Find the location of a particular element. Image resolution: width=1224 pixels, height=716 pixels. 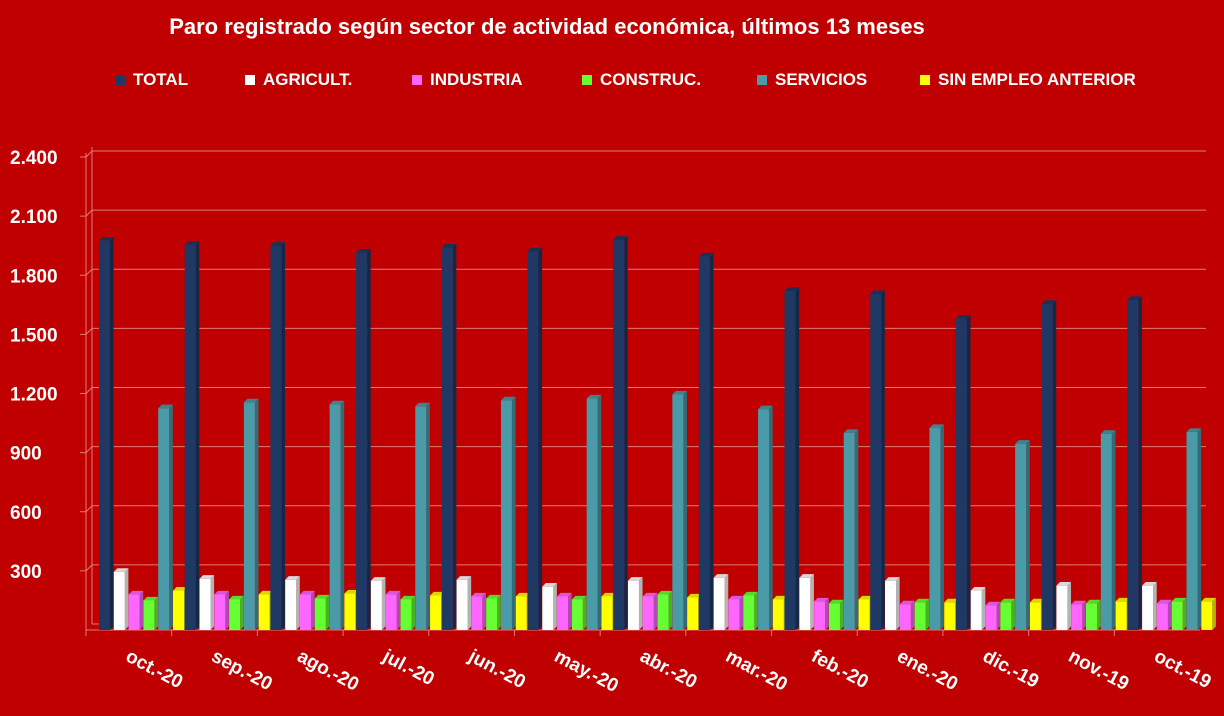

x-tick-label: nov.-19 is located at coordinates (1098, 670).